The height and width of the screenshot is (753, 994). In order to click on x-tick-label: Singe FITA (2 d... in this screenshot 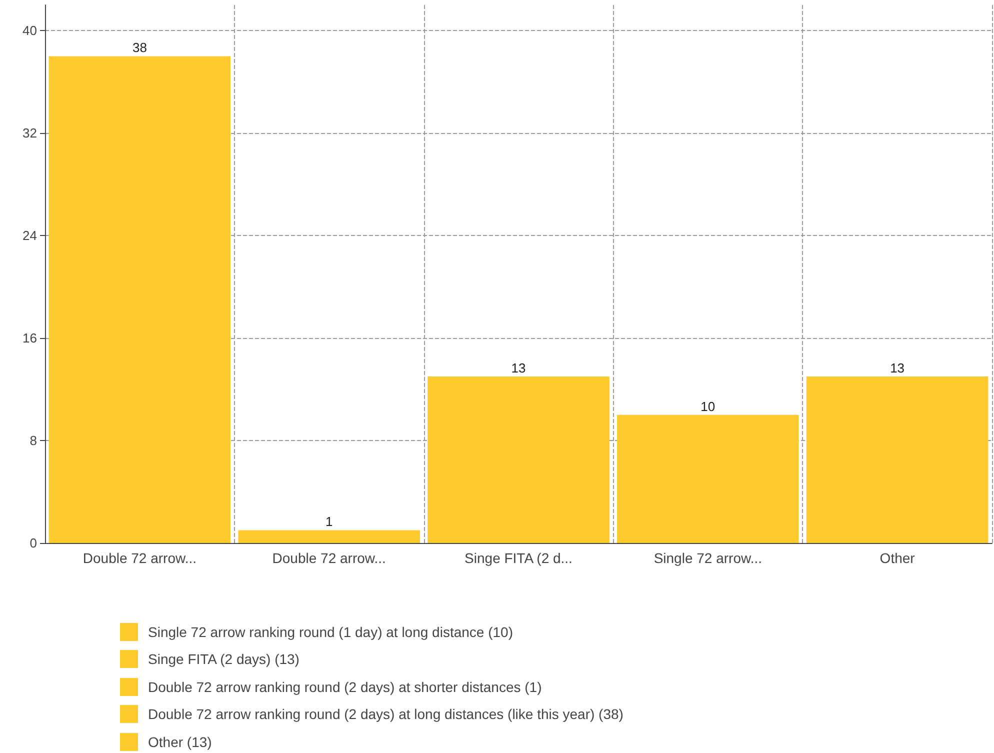, I will do `click(518, 558)`.